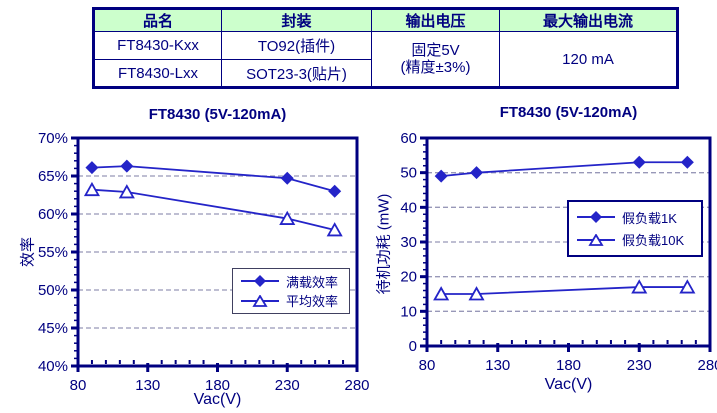 The width and height of the screenshot is (717, 413). Describe the element at coordinates (157, 45) in the screenshot. I see `cell-product-1: FT8430-Kxx` at that location.